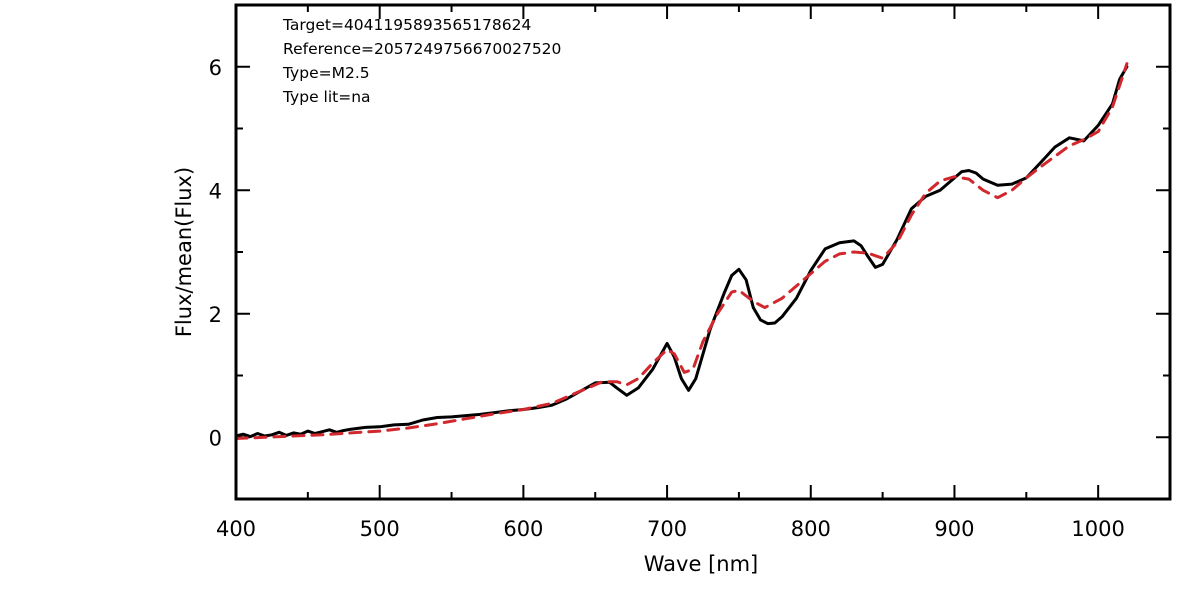 The image size is (1180, 590). I want to click on annotation-line: Type lit=na, so click(326, 97).